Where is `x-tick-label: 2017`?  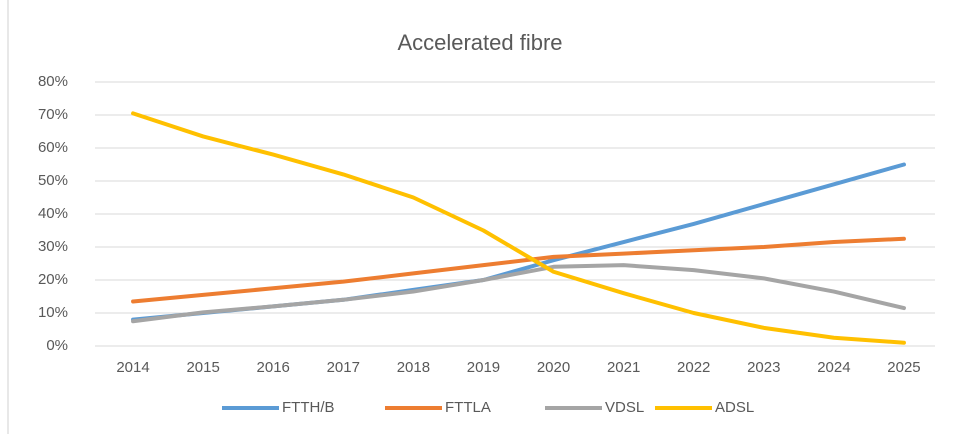
x-tick-label: 2017 is located at coordinates (343, 367).